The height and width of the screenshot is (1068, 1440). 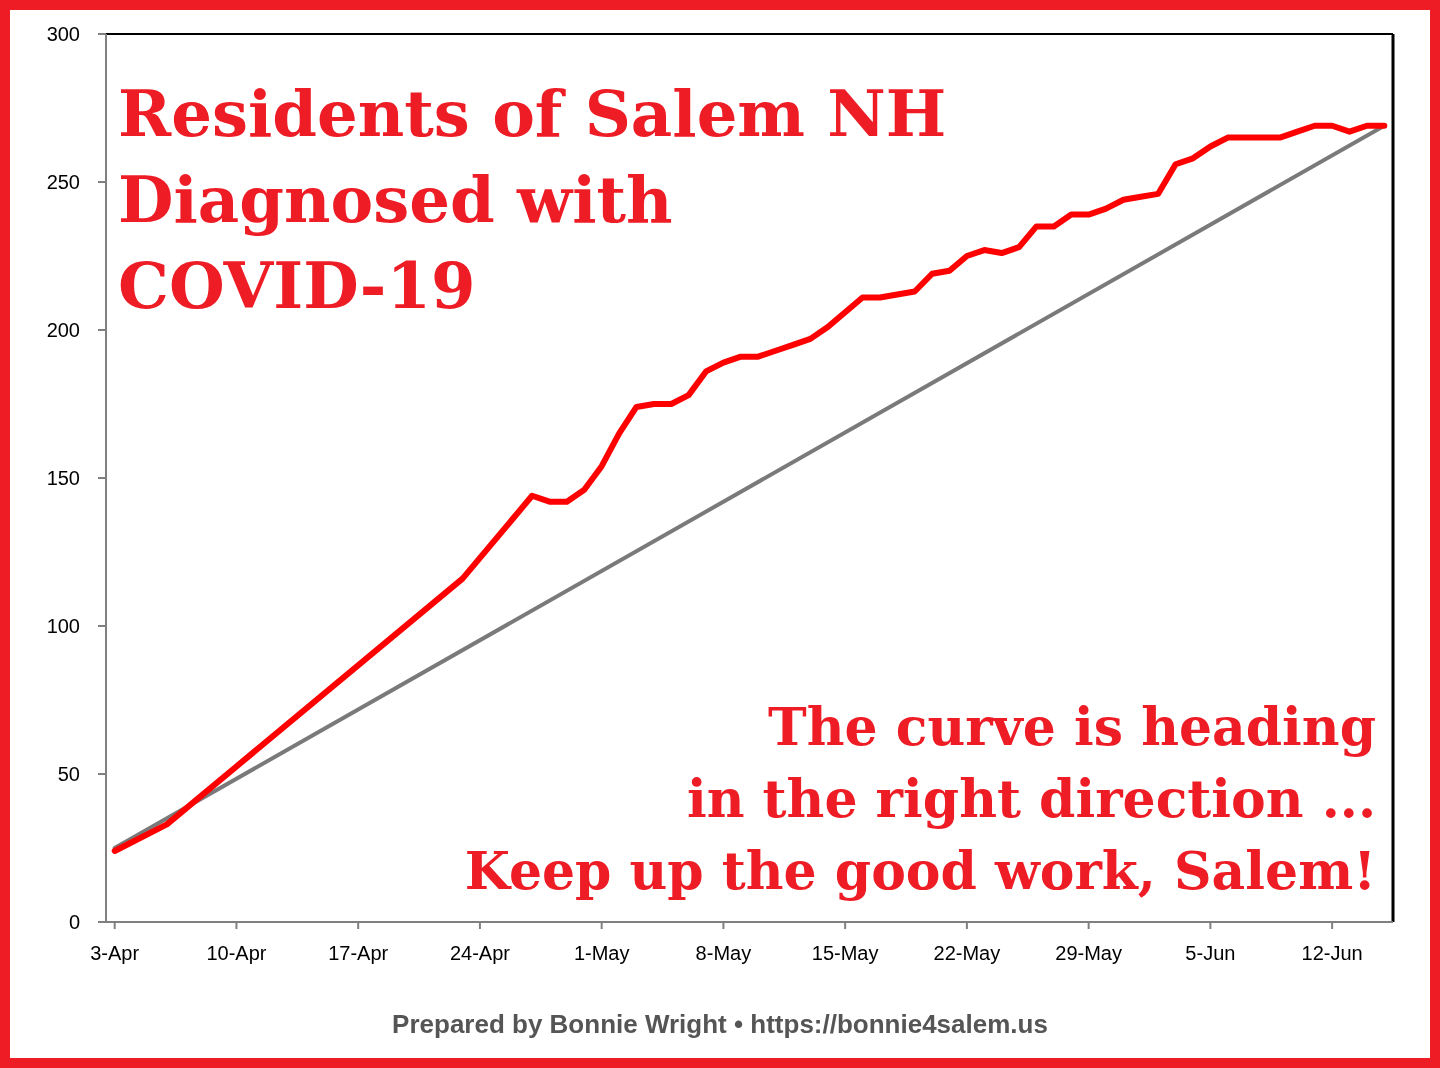 What do you see at coordinates (532, 199) in the screenshot?
I see `text: Residents of Salem NH Diagnosed with COVID-19` at bounding box center [532, 199].